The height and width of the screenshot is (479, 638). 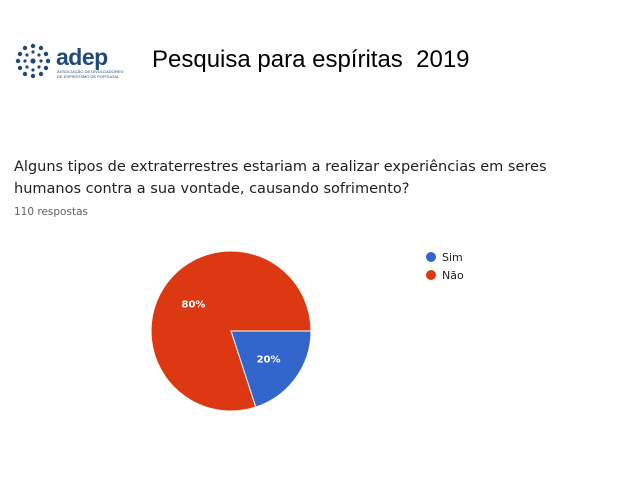 I want to click on legend-item: Sim, so click(x=445, y=257).